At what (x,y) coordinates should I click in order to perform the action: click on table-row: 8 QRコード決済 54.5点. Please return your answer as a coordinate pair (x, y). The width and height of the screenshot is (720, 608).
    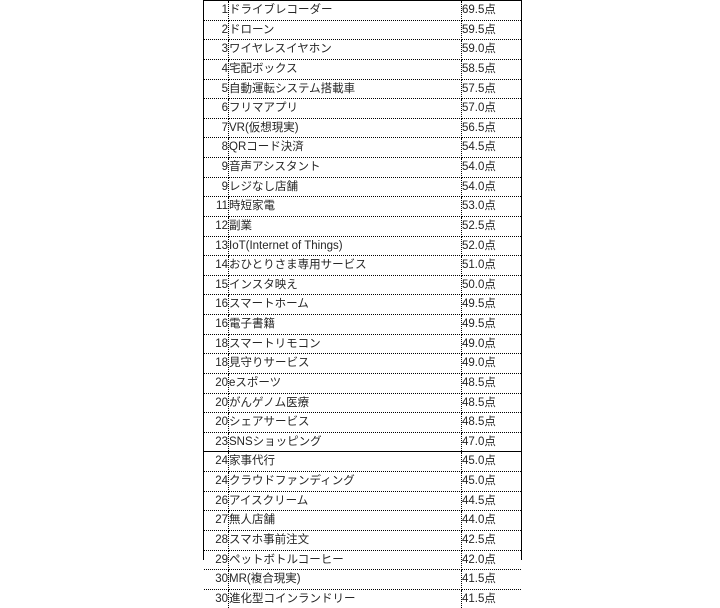
    Looking at the image, I should click on (362, 147).